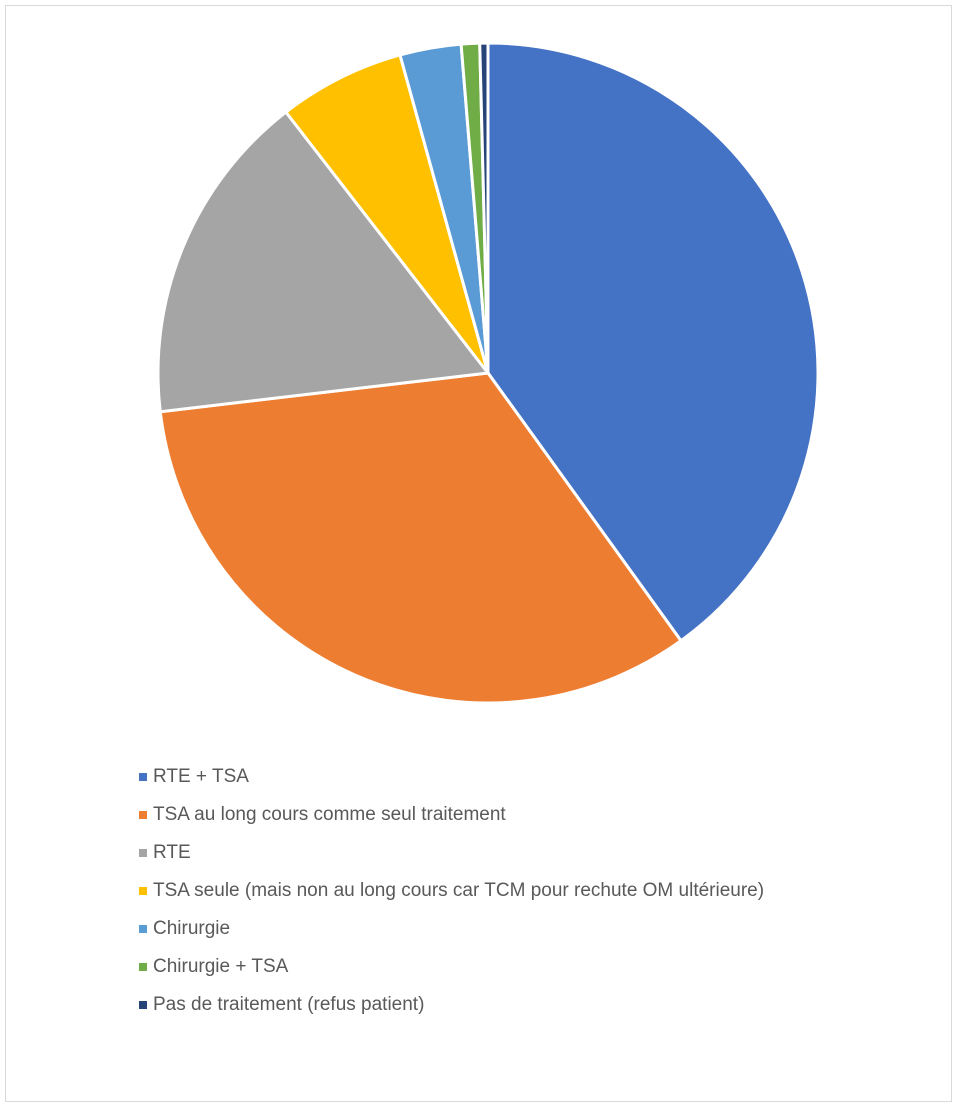 The image size is (953, 1104). What do you see at coordinates (451, 1005) in the screenshot?
I see `legend-item: Pas de traitement (refus patient)` at bounding box center [451, 1005].